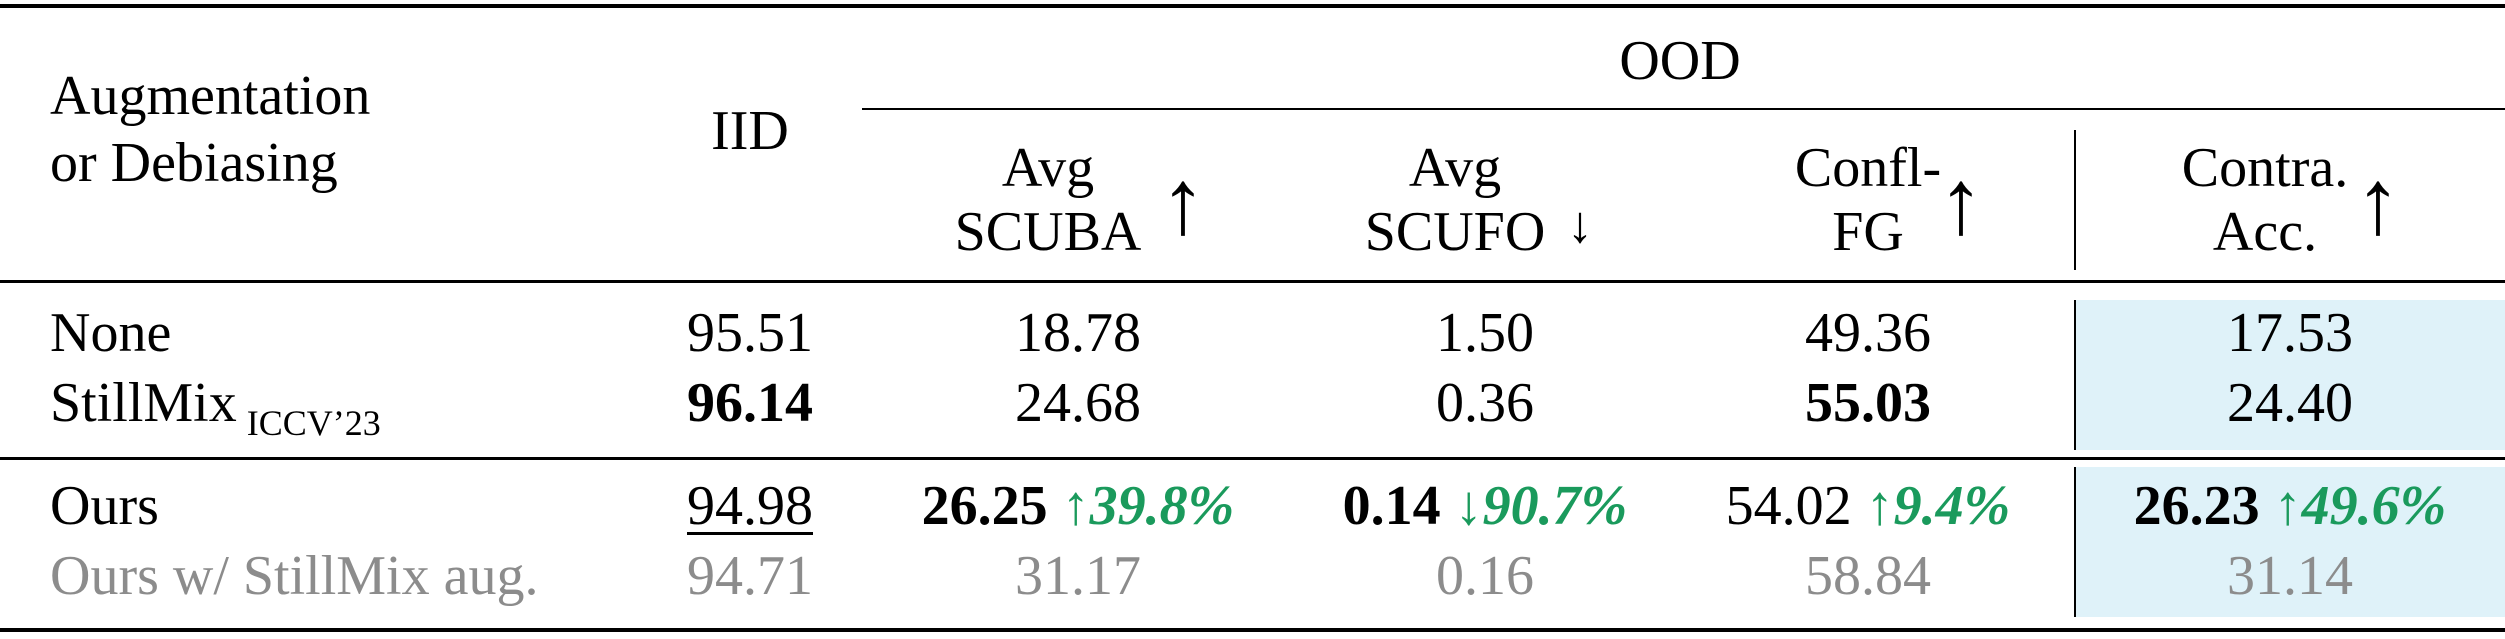 The image size is (2505, 639). What do you see at coordinates (1455, 232) in the screenshot?
I see `header-avg-scufo-line2: SCUFO` at bounding box center [1455, 232].